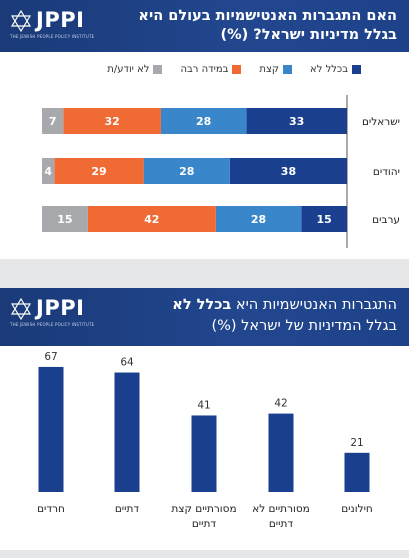 This screenshot has width=409, height=558. Describe the element at coordinates (381, 122) in the screenshot. I see `category-label: ישראלים` at that location.